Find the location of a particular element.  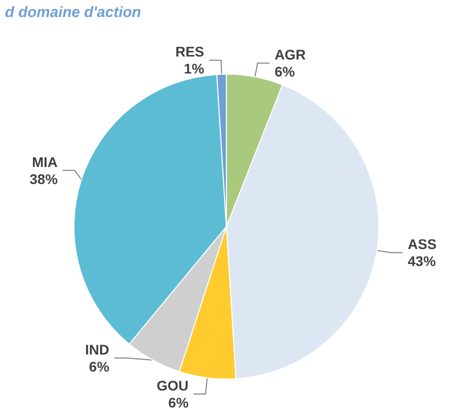

data-label: 38% is located at coordinates (44, 178).